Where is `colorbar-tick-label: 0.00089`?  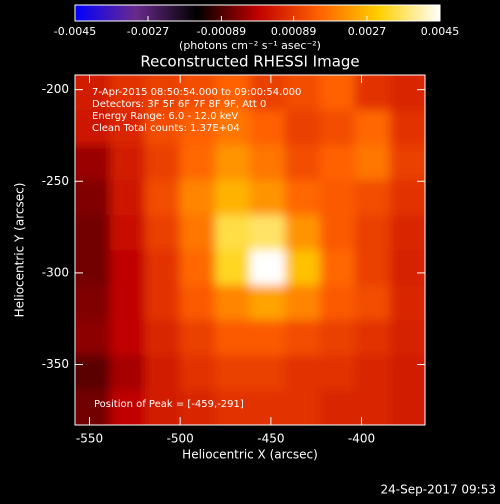 colorbar-tick-label: 0.00089 is located at coordinates (294, 31).